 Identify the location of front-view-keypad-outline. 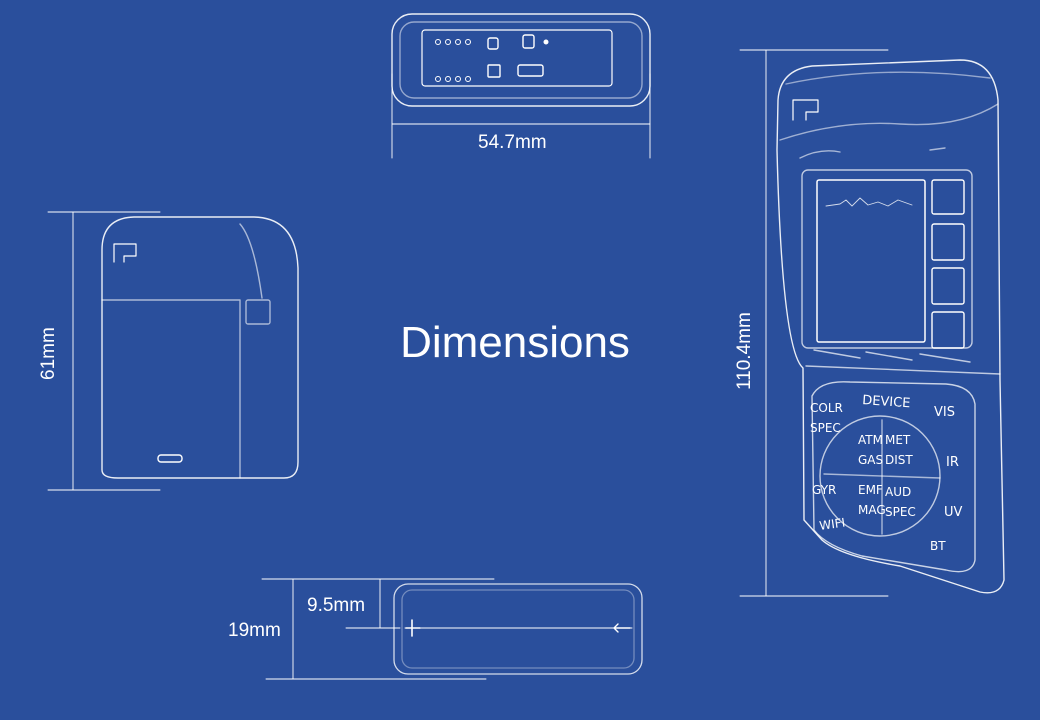
(893, 477).